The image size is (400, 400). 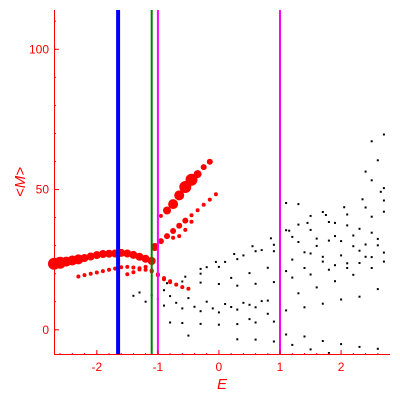 What do you see at coordinates (158, 367) in the screenshot?
I see `x-tick-label: -1` at bounding box center [158, 367].